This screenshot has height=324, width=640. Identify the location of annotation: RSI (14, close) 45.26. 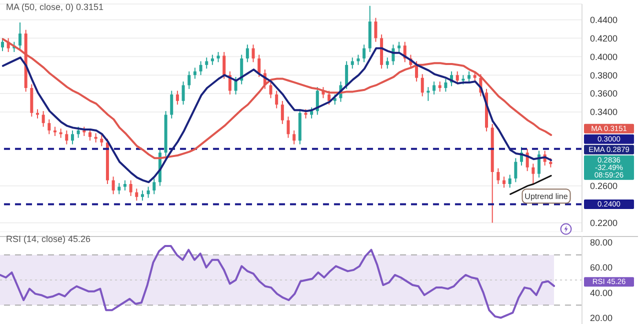
(48, 239).